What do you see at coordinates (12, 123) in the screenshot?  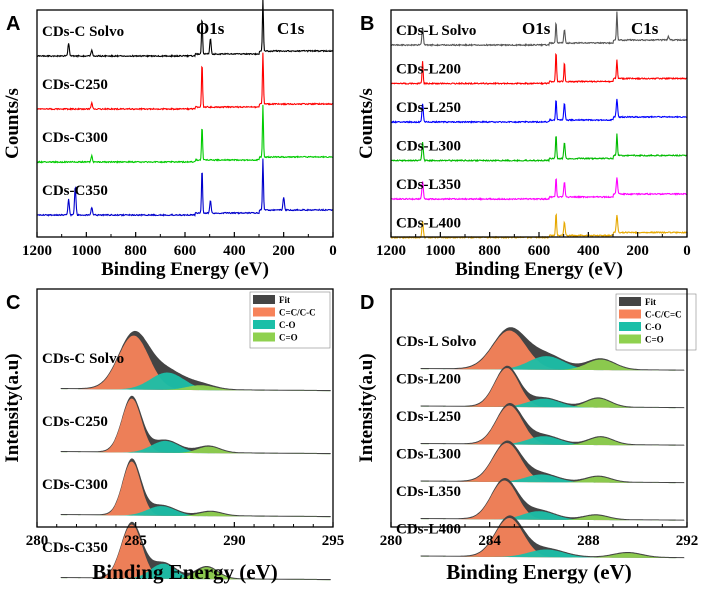 I see `y-axis-title-a: Counts/s` at bounding box center [12, 123].